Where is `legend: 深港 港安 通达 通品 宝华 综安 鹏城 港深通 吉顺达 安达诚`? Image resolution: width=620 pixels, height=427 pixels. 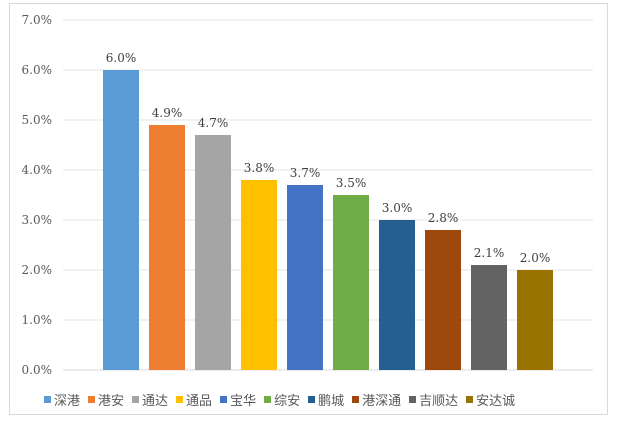
legend: 深港 港安 通达 通品 宝华 综安 鹏城 港深通 吉顺达 安达诚 is located at coordinates (279, 399).